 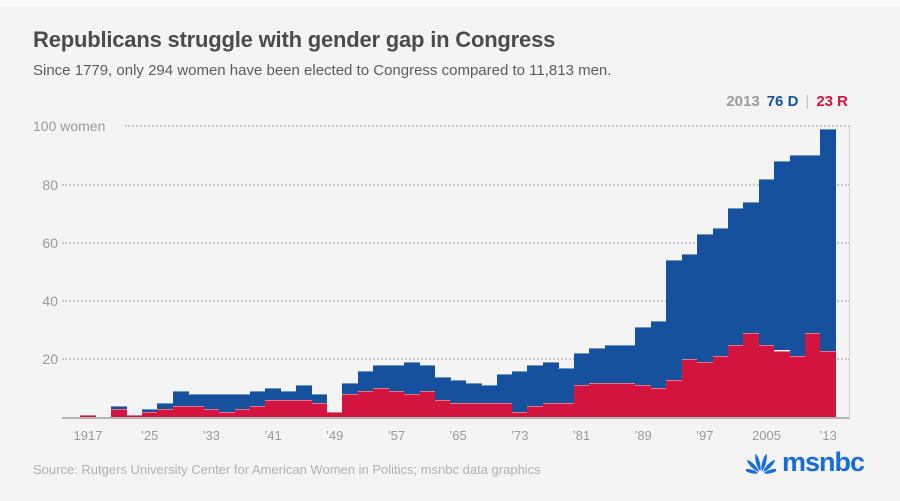 What do you see at coordinates (597, 400) in the screenshot?
I see `bar-1983-republican` at bounding box center [597, 400].